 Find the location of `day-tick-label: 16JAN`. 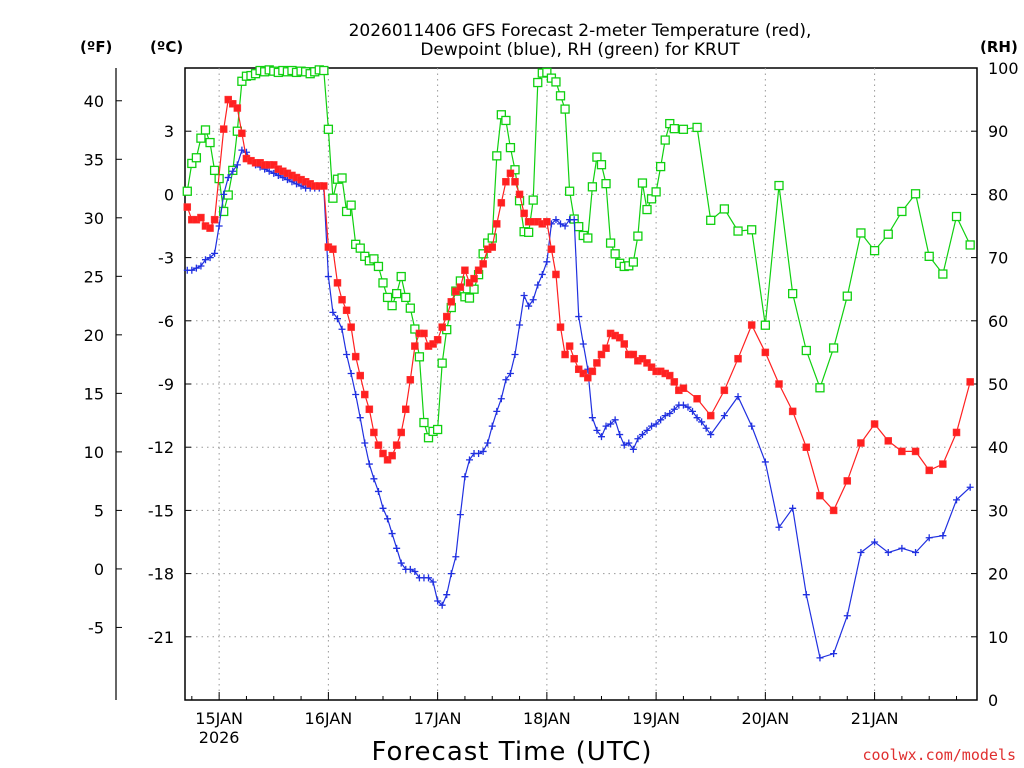

day-tick-label: 16JAN is located at coordinates (329, 718).